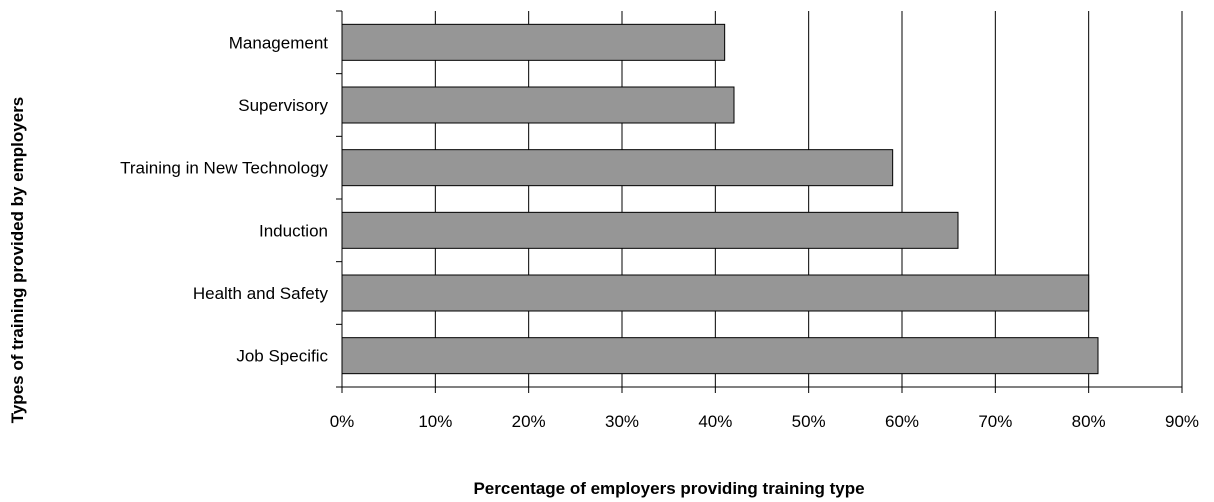 This screenshot has width=1214, height=502. What do you see at coordinates (809, 421) in the screenshot?
I see `x-tick-label: 50%` at bounding box center [809, 421].